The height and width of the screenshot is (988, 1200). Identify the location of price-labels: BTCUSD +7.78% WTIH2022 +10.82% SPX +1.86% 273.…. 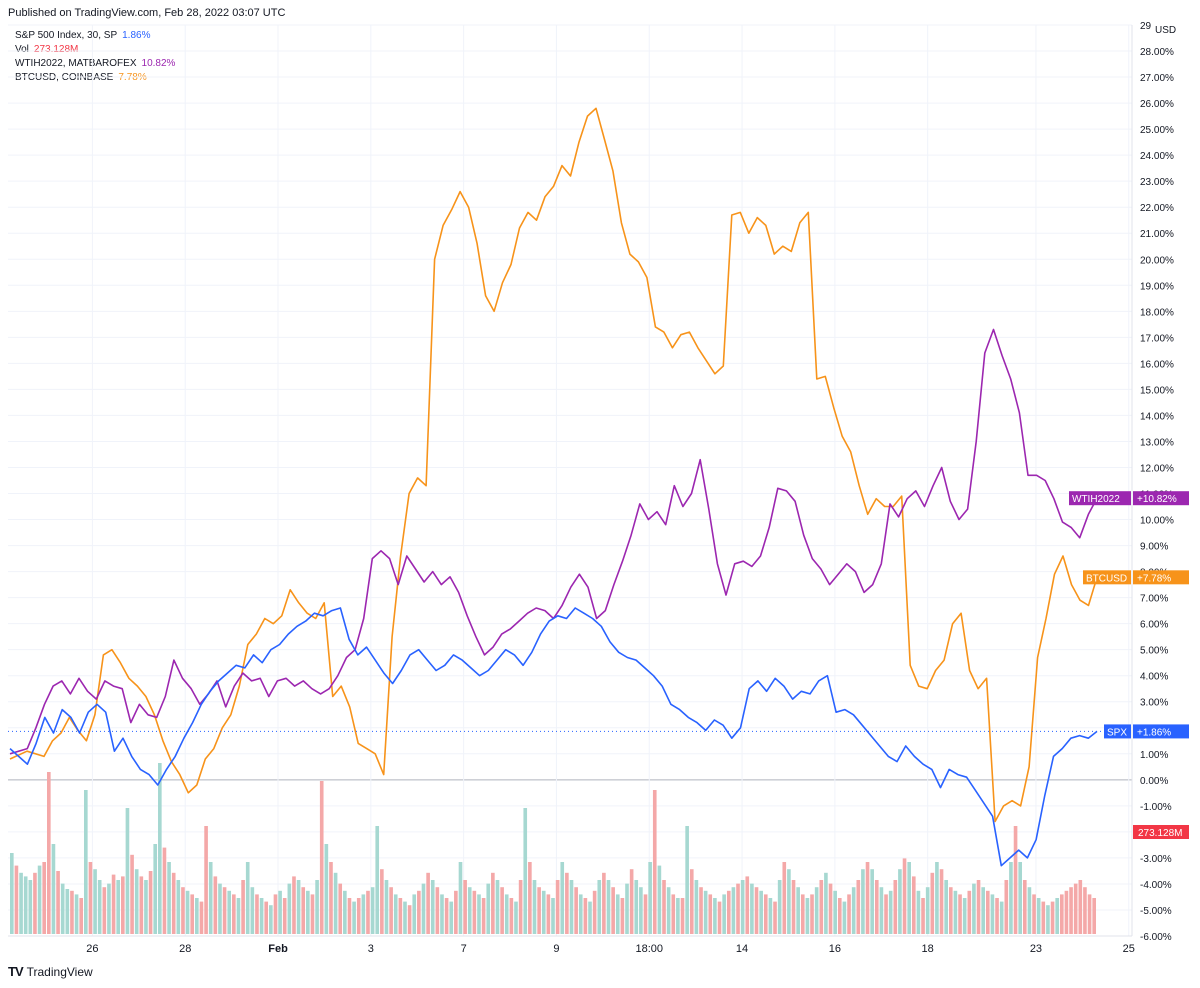
(1129, 665).